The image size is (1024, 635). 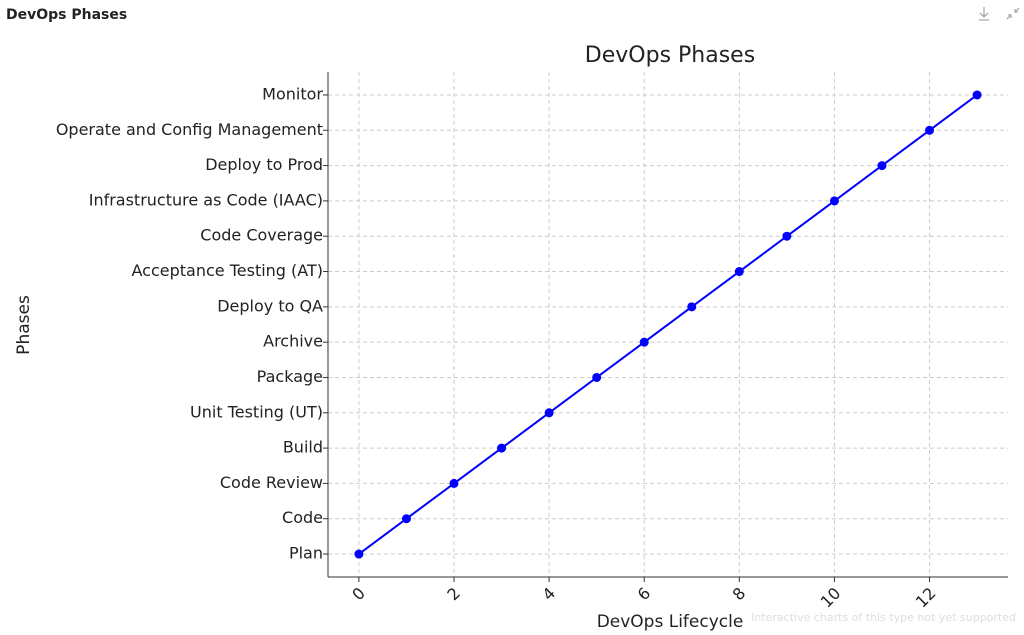 I want to click on y-tick-label: Build, so click(x=303, y=447).